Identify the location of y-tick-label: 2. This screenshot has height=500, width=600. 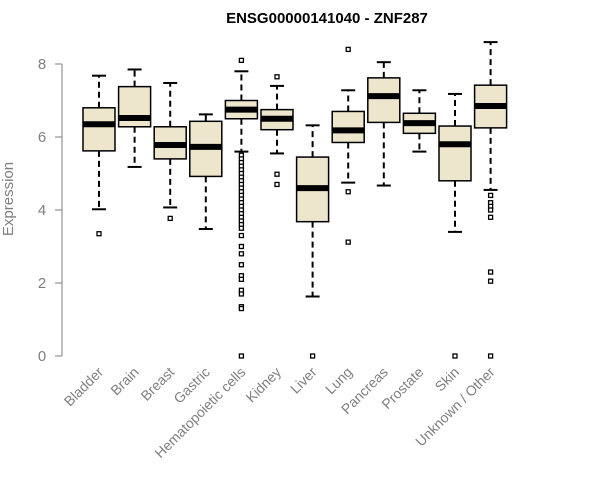
(42, 283).